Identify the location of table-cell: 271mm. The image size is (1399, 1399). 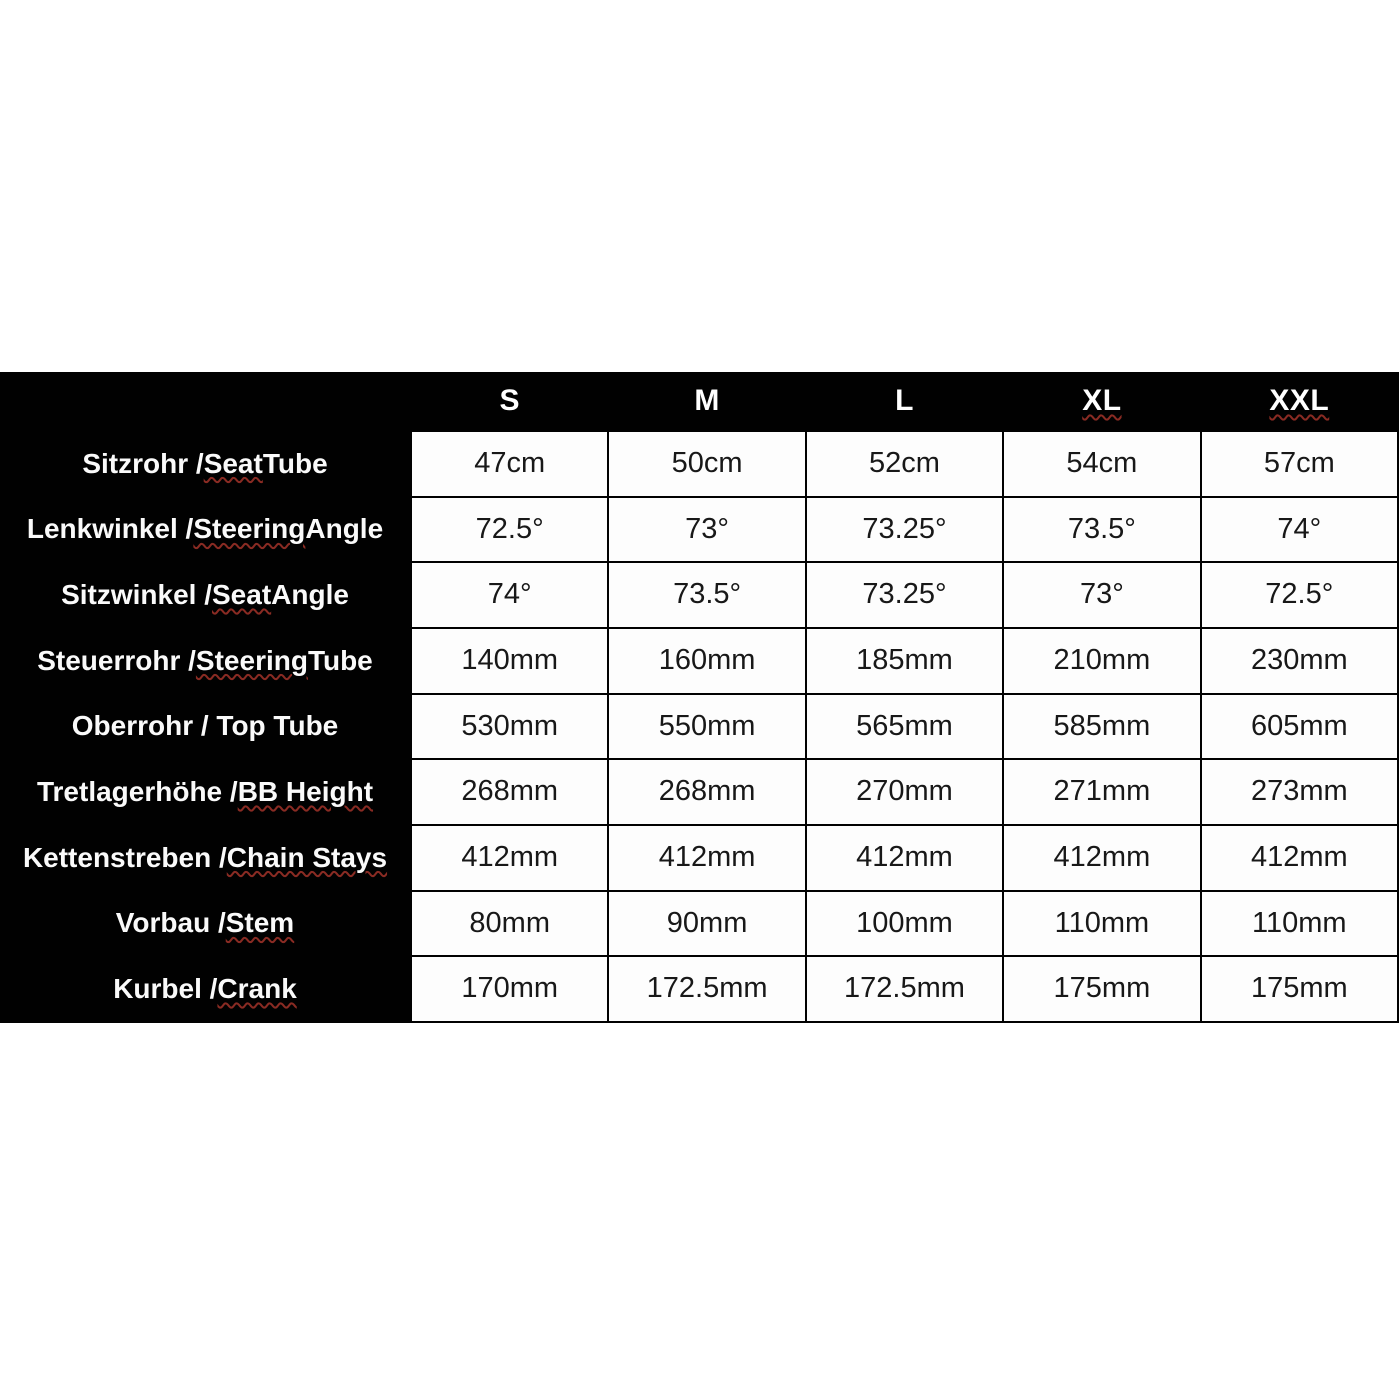
(1102, 792).